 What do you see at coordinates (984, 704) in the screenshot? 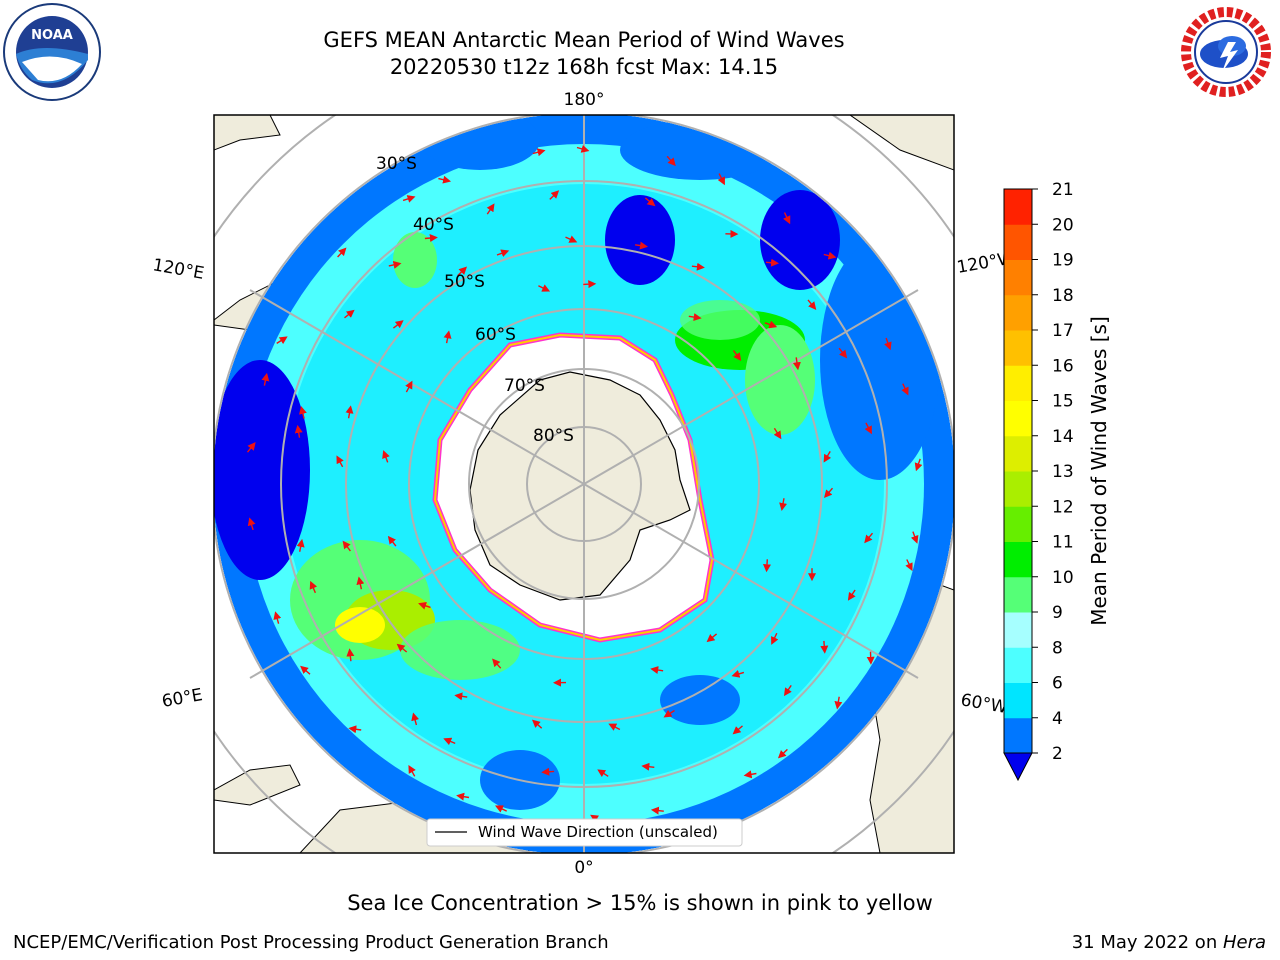
I see `lon-label-60w: 60°W` at bounding box center [984, 704].